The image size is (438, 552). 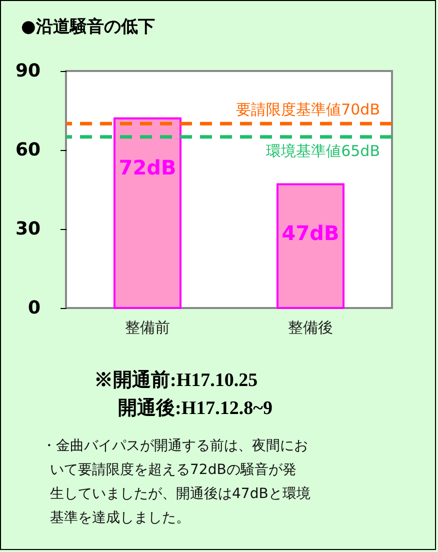 I want to click on y-tick-label: 0, so click(x=34, y=308).